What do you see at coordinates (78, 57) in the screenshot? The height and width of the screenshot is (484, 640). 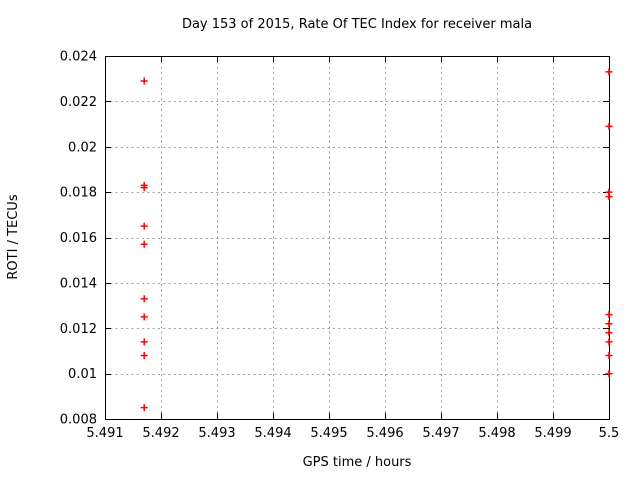 I see `y-tick-label: 0.024` at bounding box center [78, 57].